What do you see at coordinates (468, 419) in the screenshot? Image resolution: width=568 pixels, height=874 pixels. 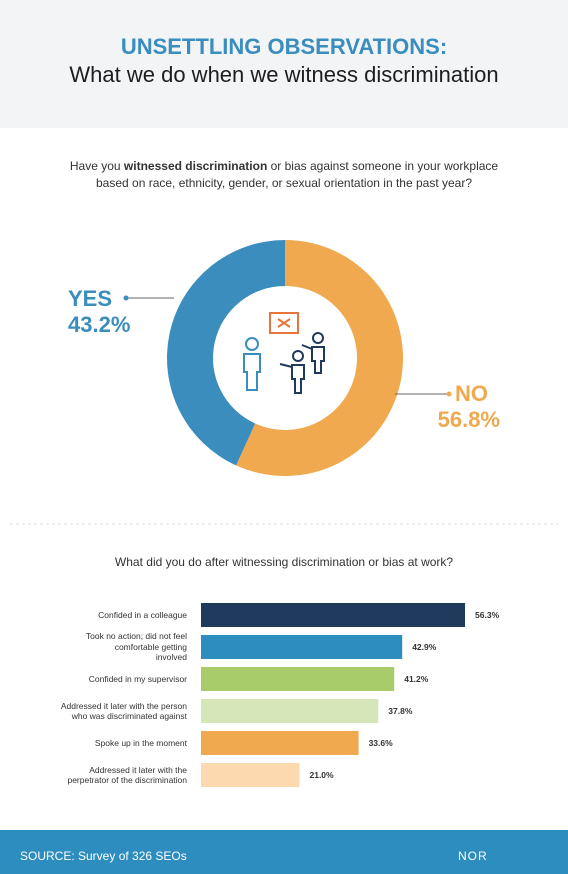 I see `data-label: 56.8%` at bounding box center [468, 419].